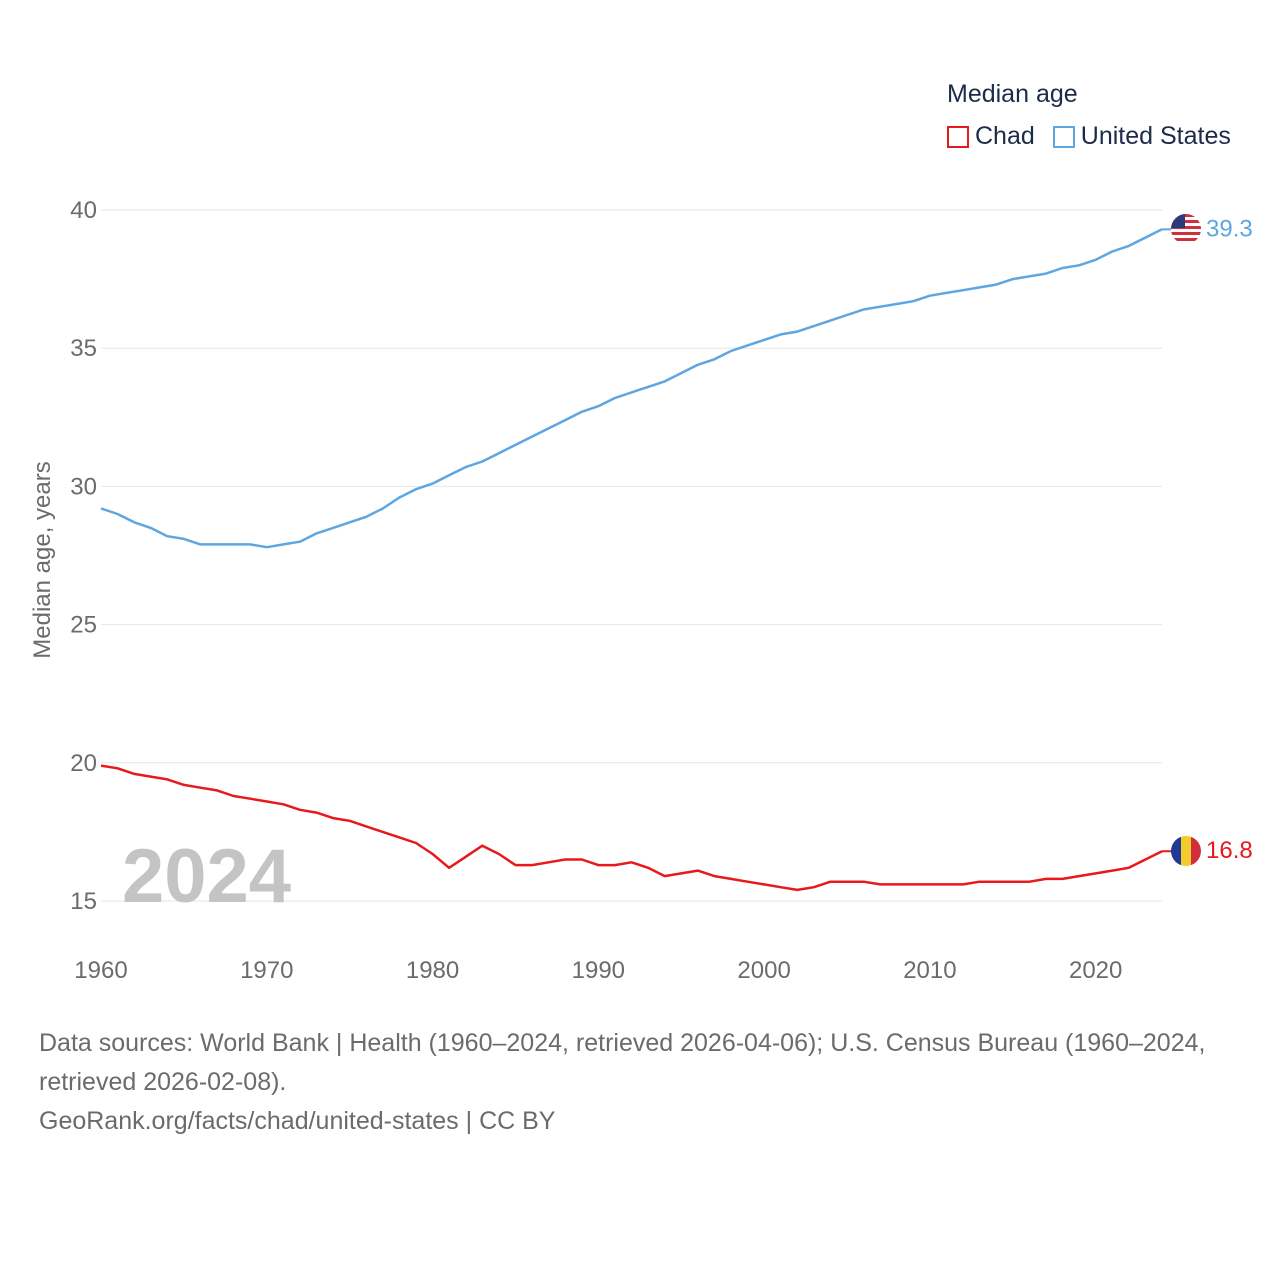 This screenshot has height=1280, width=1280. I want to click on legend-swatch-united-states, so click(1063, 136).